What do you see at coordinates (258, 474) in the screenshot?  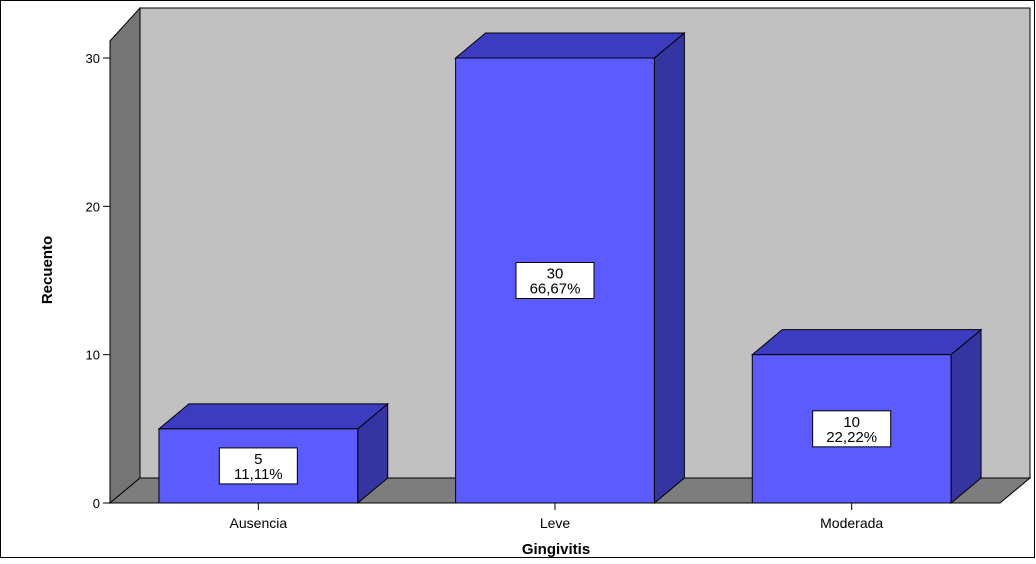 I see `data-label-percent: 11,11%` at bounding box center [258, 474].